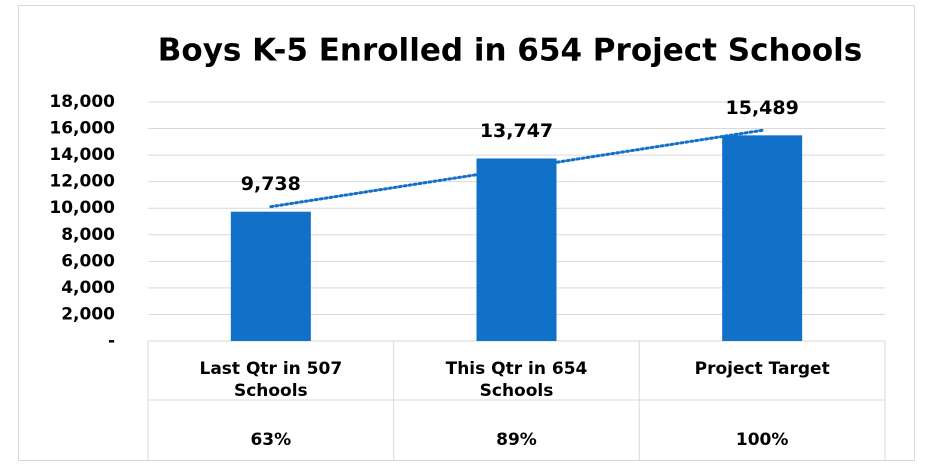 The image size is (933, 468). Describe the element at coordinates (88, 235) in the screenshot. I see `y-tick-label: 8,000` at that location.